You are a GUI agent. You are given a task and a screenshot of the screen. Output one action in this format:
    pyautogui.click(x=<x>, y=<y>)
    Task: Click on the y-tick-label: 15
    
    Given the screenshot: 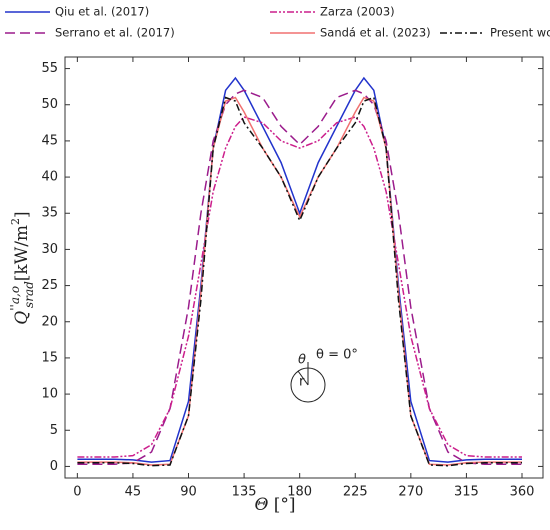 What is the action you would take?
    pyautogui.click(x=49, y=357)
    